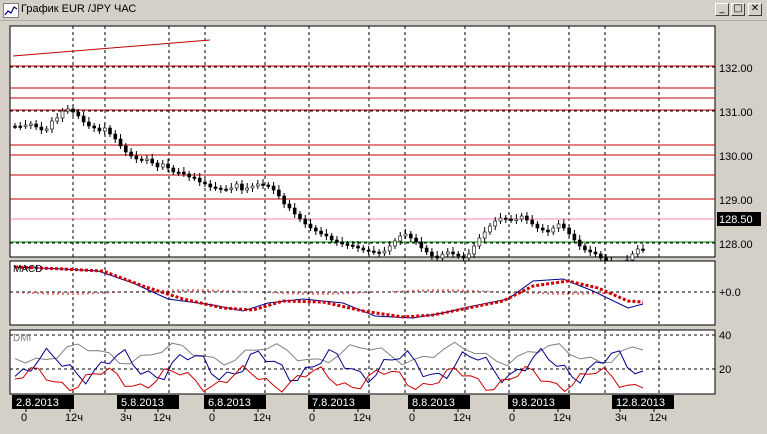 This screenshot has height=434, width=767. What do you see at coordinates (736, 201) in the screenshot?
I see `price-tick-129: 129.00` at bounding box center [736, 201].